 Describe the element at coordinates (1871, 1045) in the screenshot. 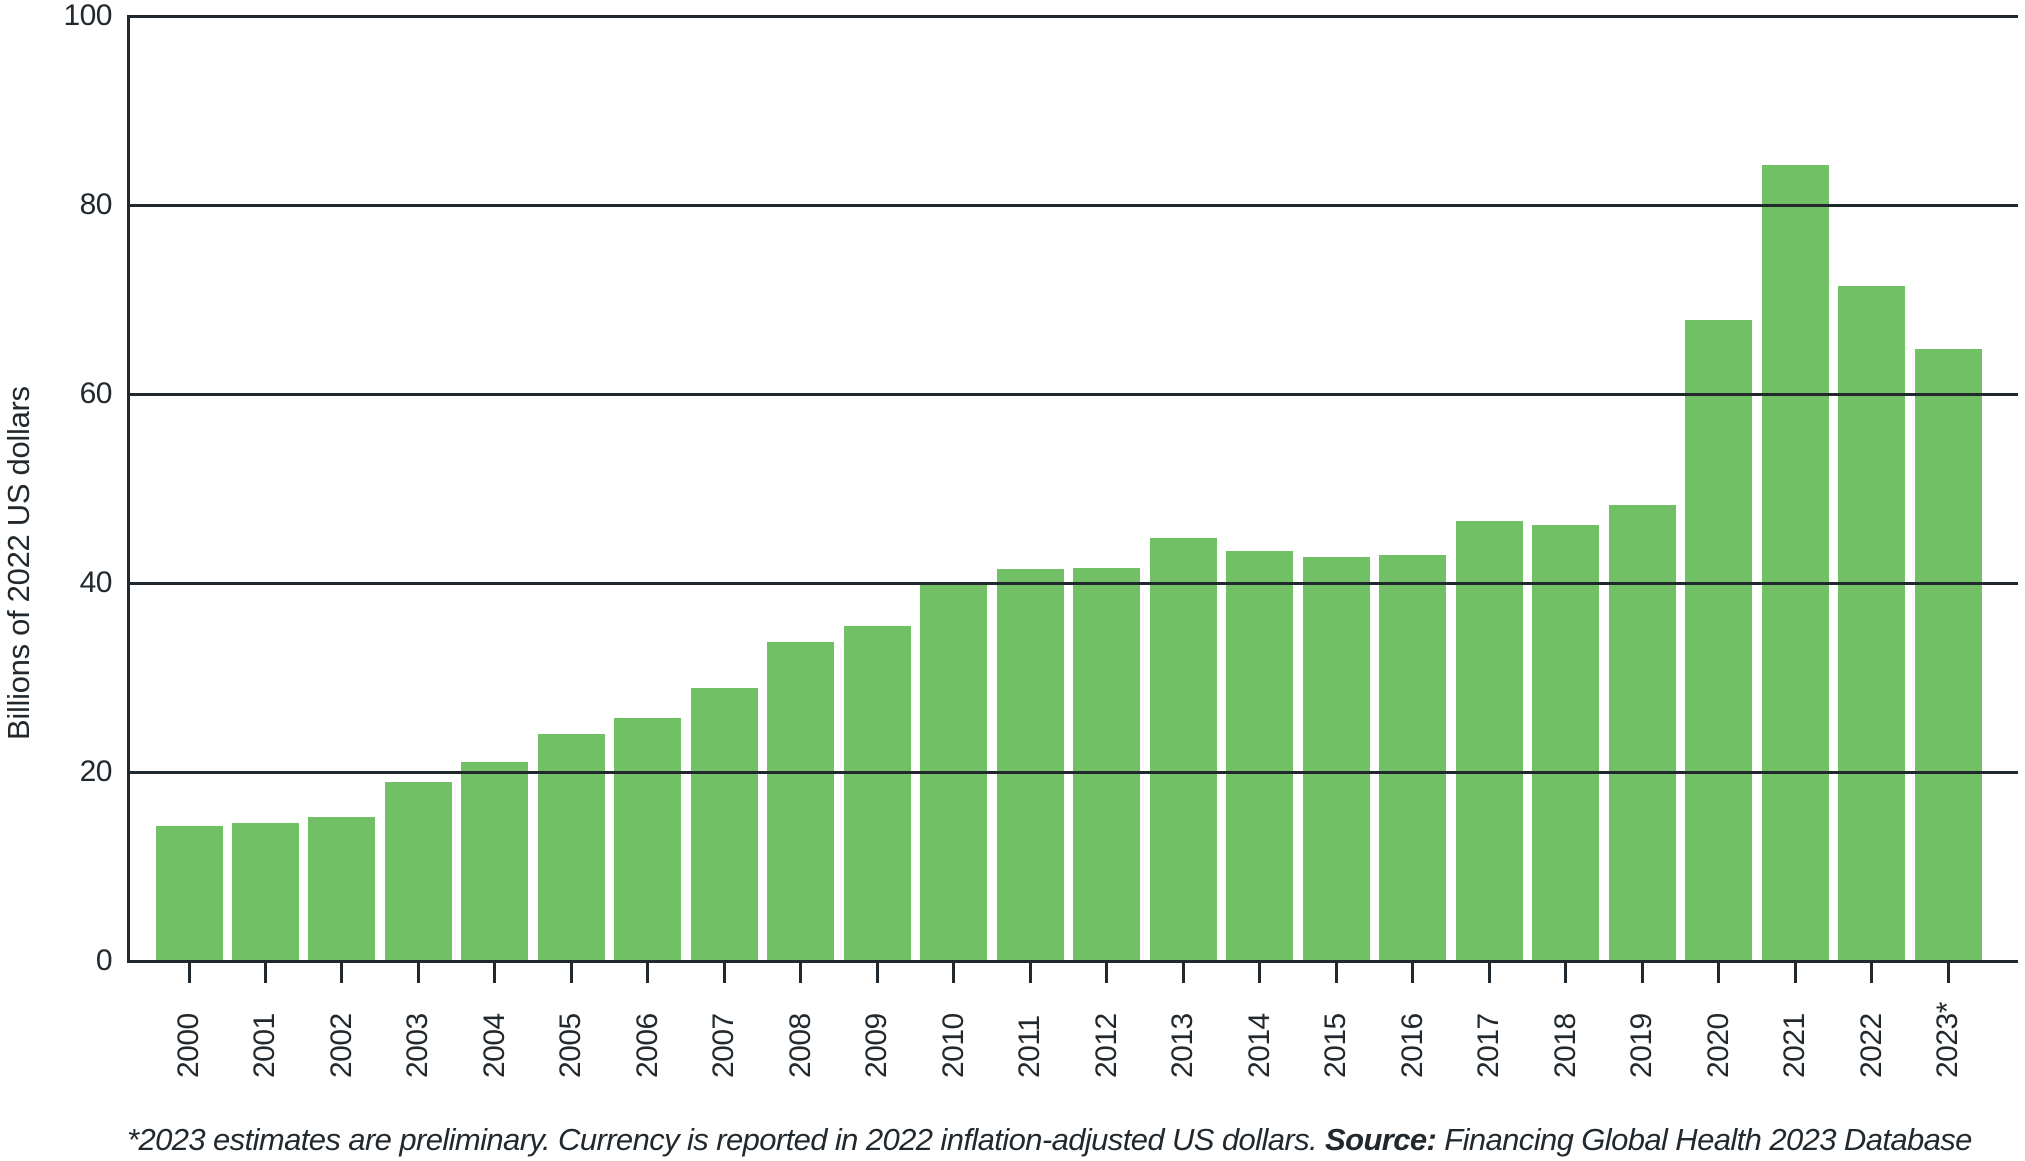

I see `x-tick-label: 2022` at that location.